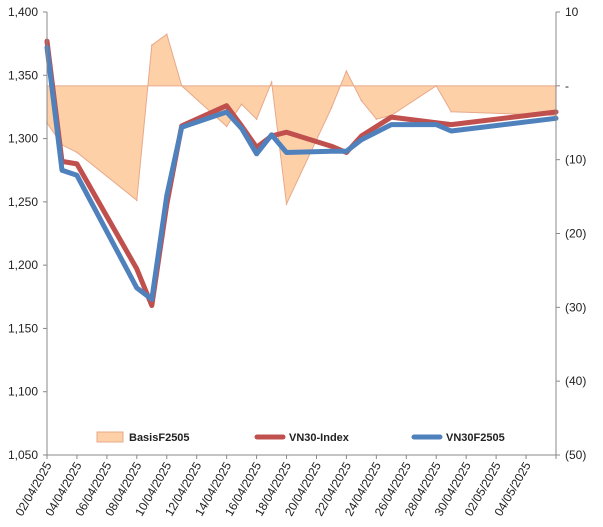 This screenshot has height=527, width=603. Describe the element at coordinates (575, 381) in the screenshot. I see `y2-tick-label: (40)` at that location.